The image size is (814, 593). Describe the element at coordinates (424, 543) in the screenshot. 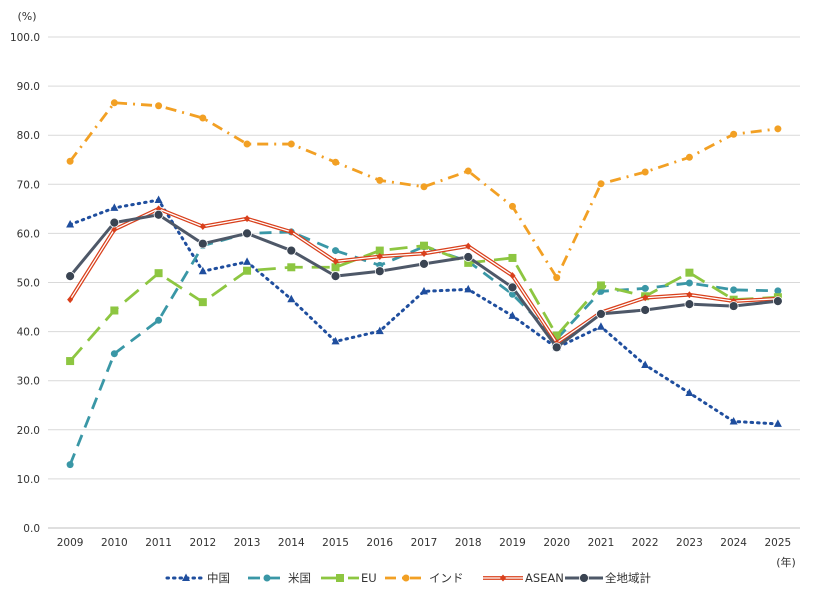

I see `x-tick-label: 2017` at that location.